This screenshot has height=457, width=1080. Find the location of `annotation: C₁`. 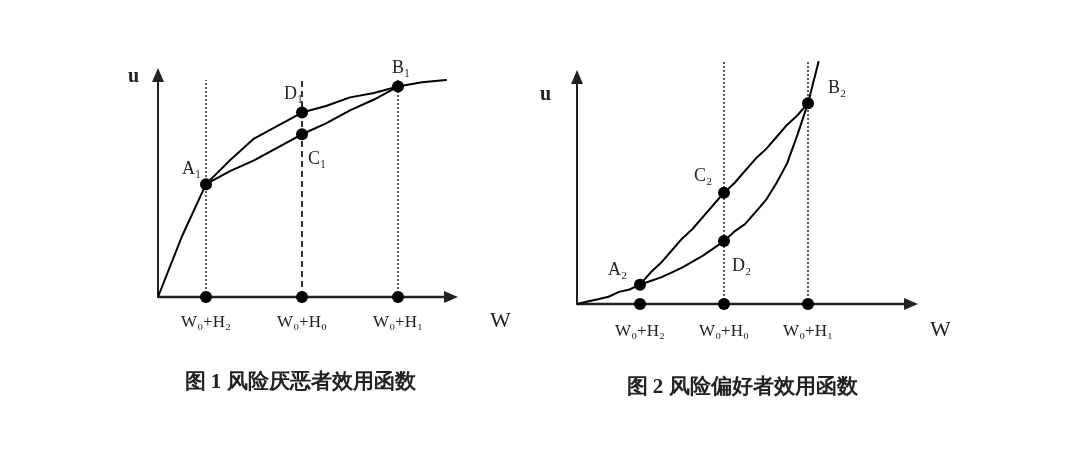

annotation: C₁ is located at coordinates (317, 158).